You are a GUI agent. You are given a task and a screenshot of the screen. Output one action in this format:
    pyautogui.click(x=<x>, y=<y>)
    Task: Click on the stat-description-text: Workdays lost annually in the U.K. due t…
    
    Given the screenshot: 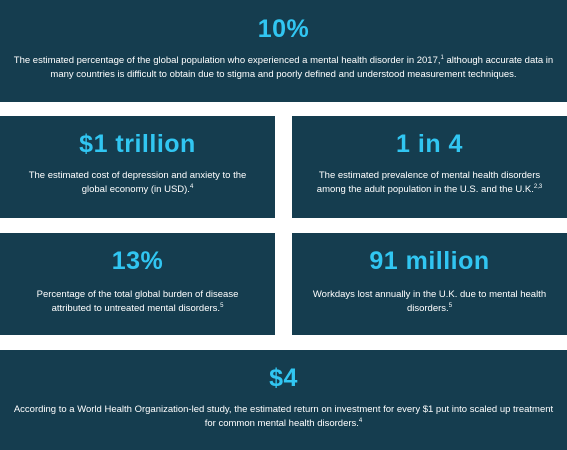 What is the action you would take?
    pyautogui.click(x=429, y=301)
    